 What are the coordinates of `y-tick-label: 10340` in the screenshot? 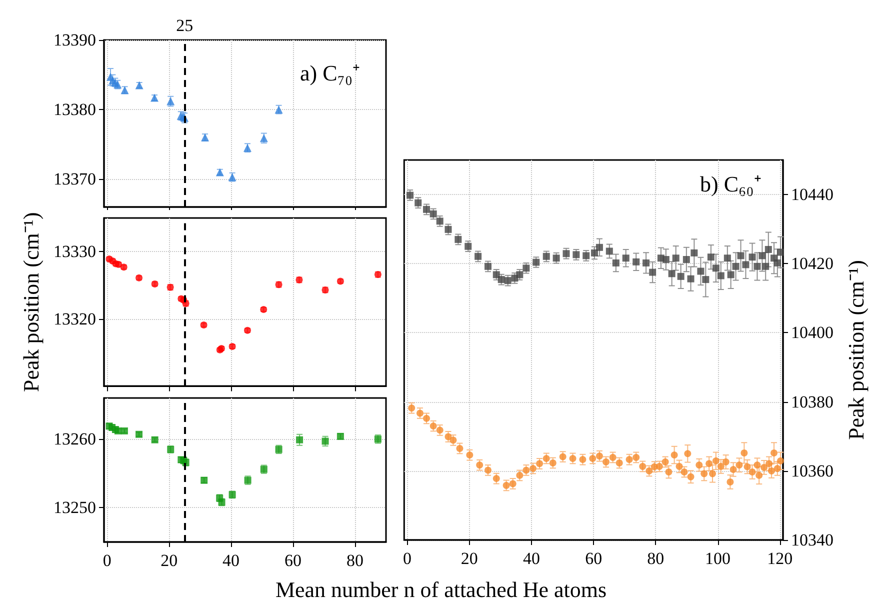 It's located at (812, 540).